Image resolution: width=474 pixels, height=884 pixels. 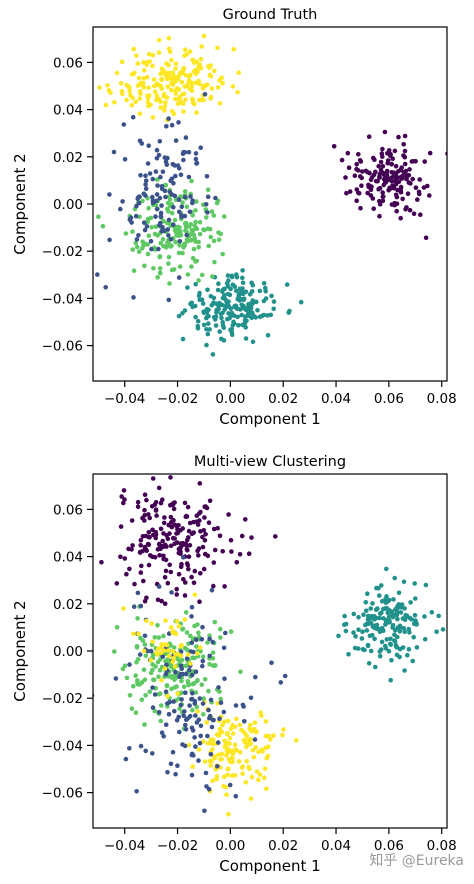 I want to click on y-tick-label: −0.06, so click(x=62, y=347).